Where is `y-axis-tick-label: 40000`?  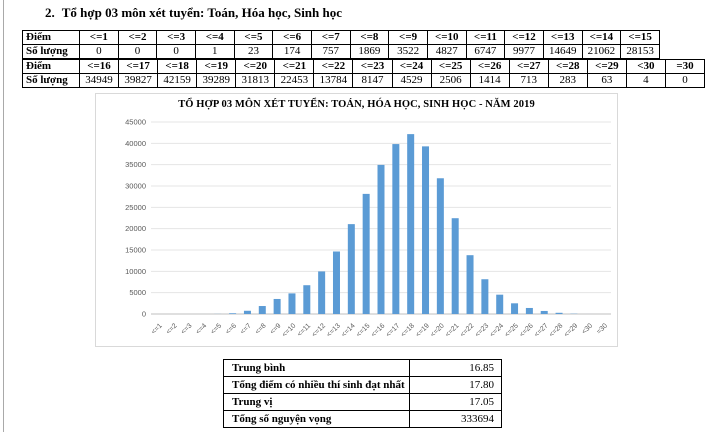
y-axis-tick-label: 40000 is located at coordinates (135, 143).